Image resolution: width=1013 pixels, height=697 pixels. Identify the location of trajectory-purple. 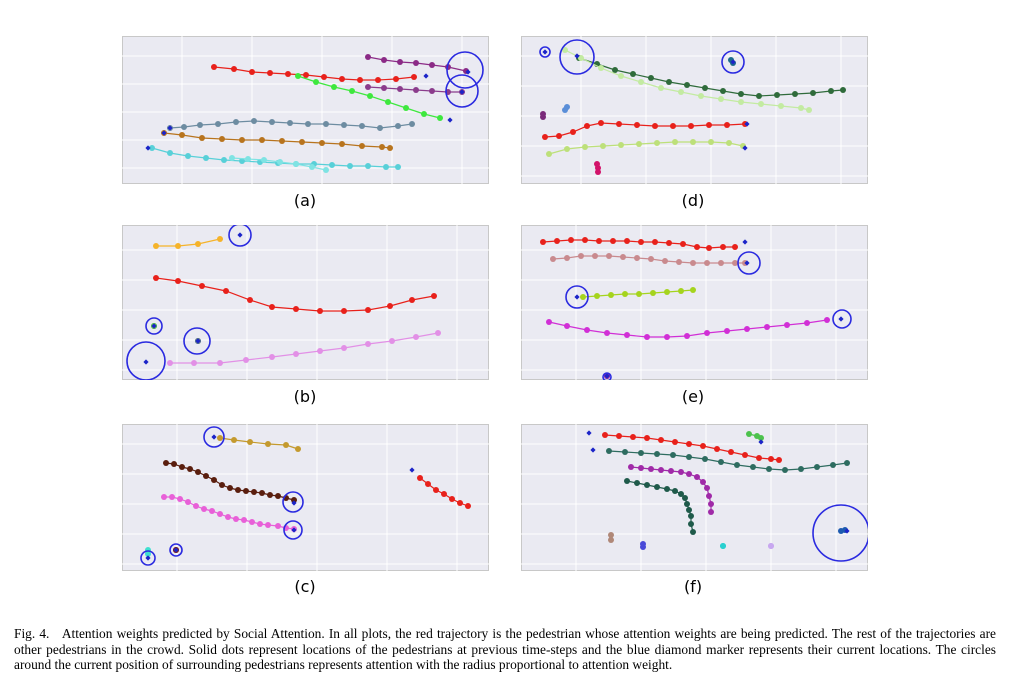
(417, 64).